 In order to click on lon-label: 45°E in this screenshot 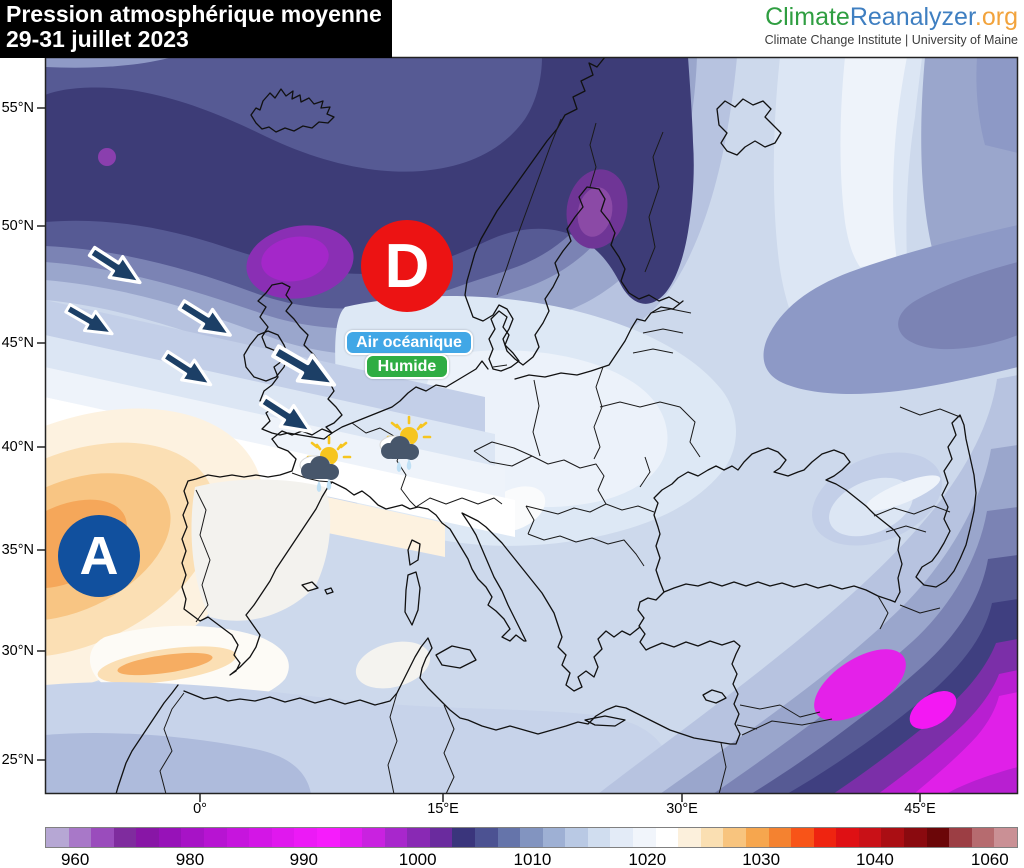, I will do `click(920, 809)`.